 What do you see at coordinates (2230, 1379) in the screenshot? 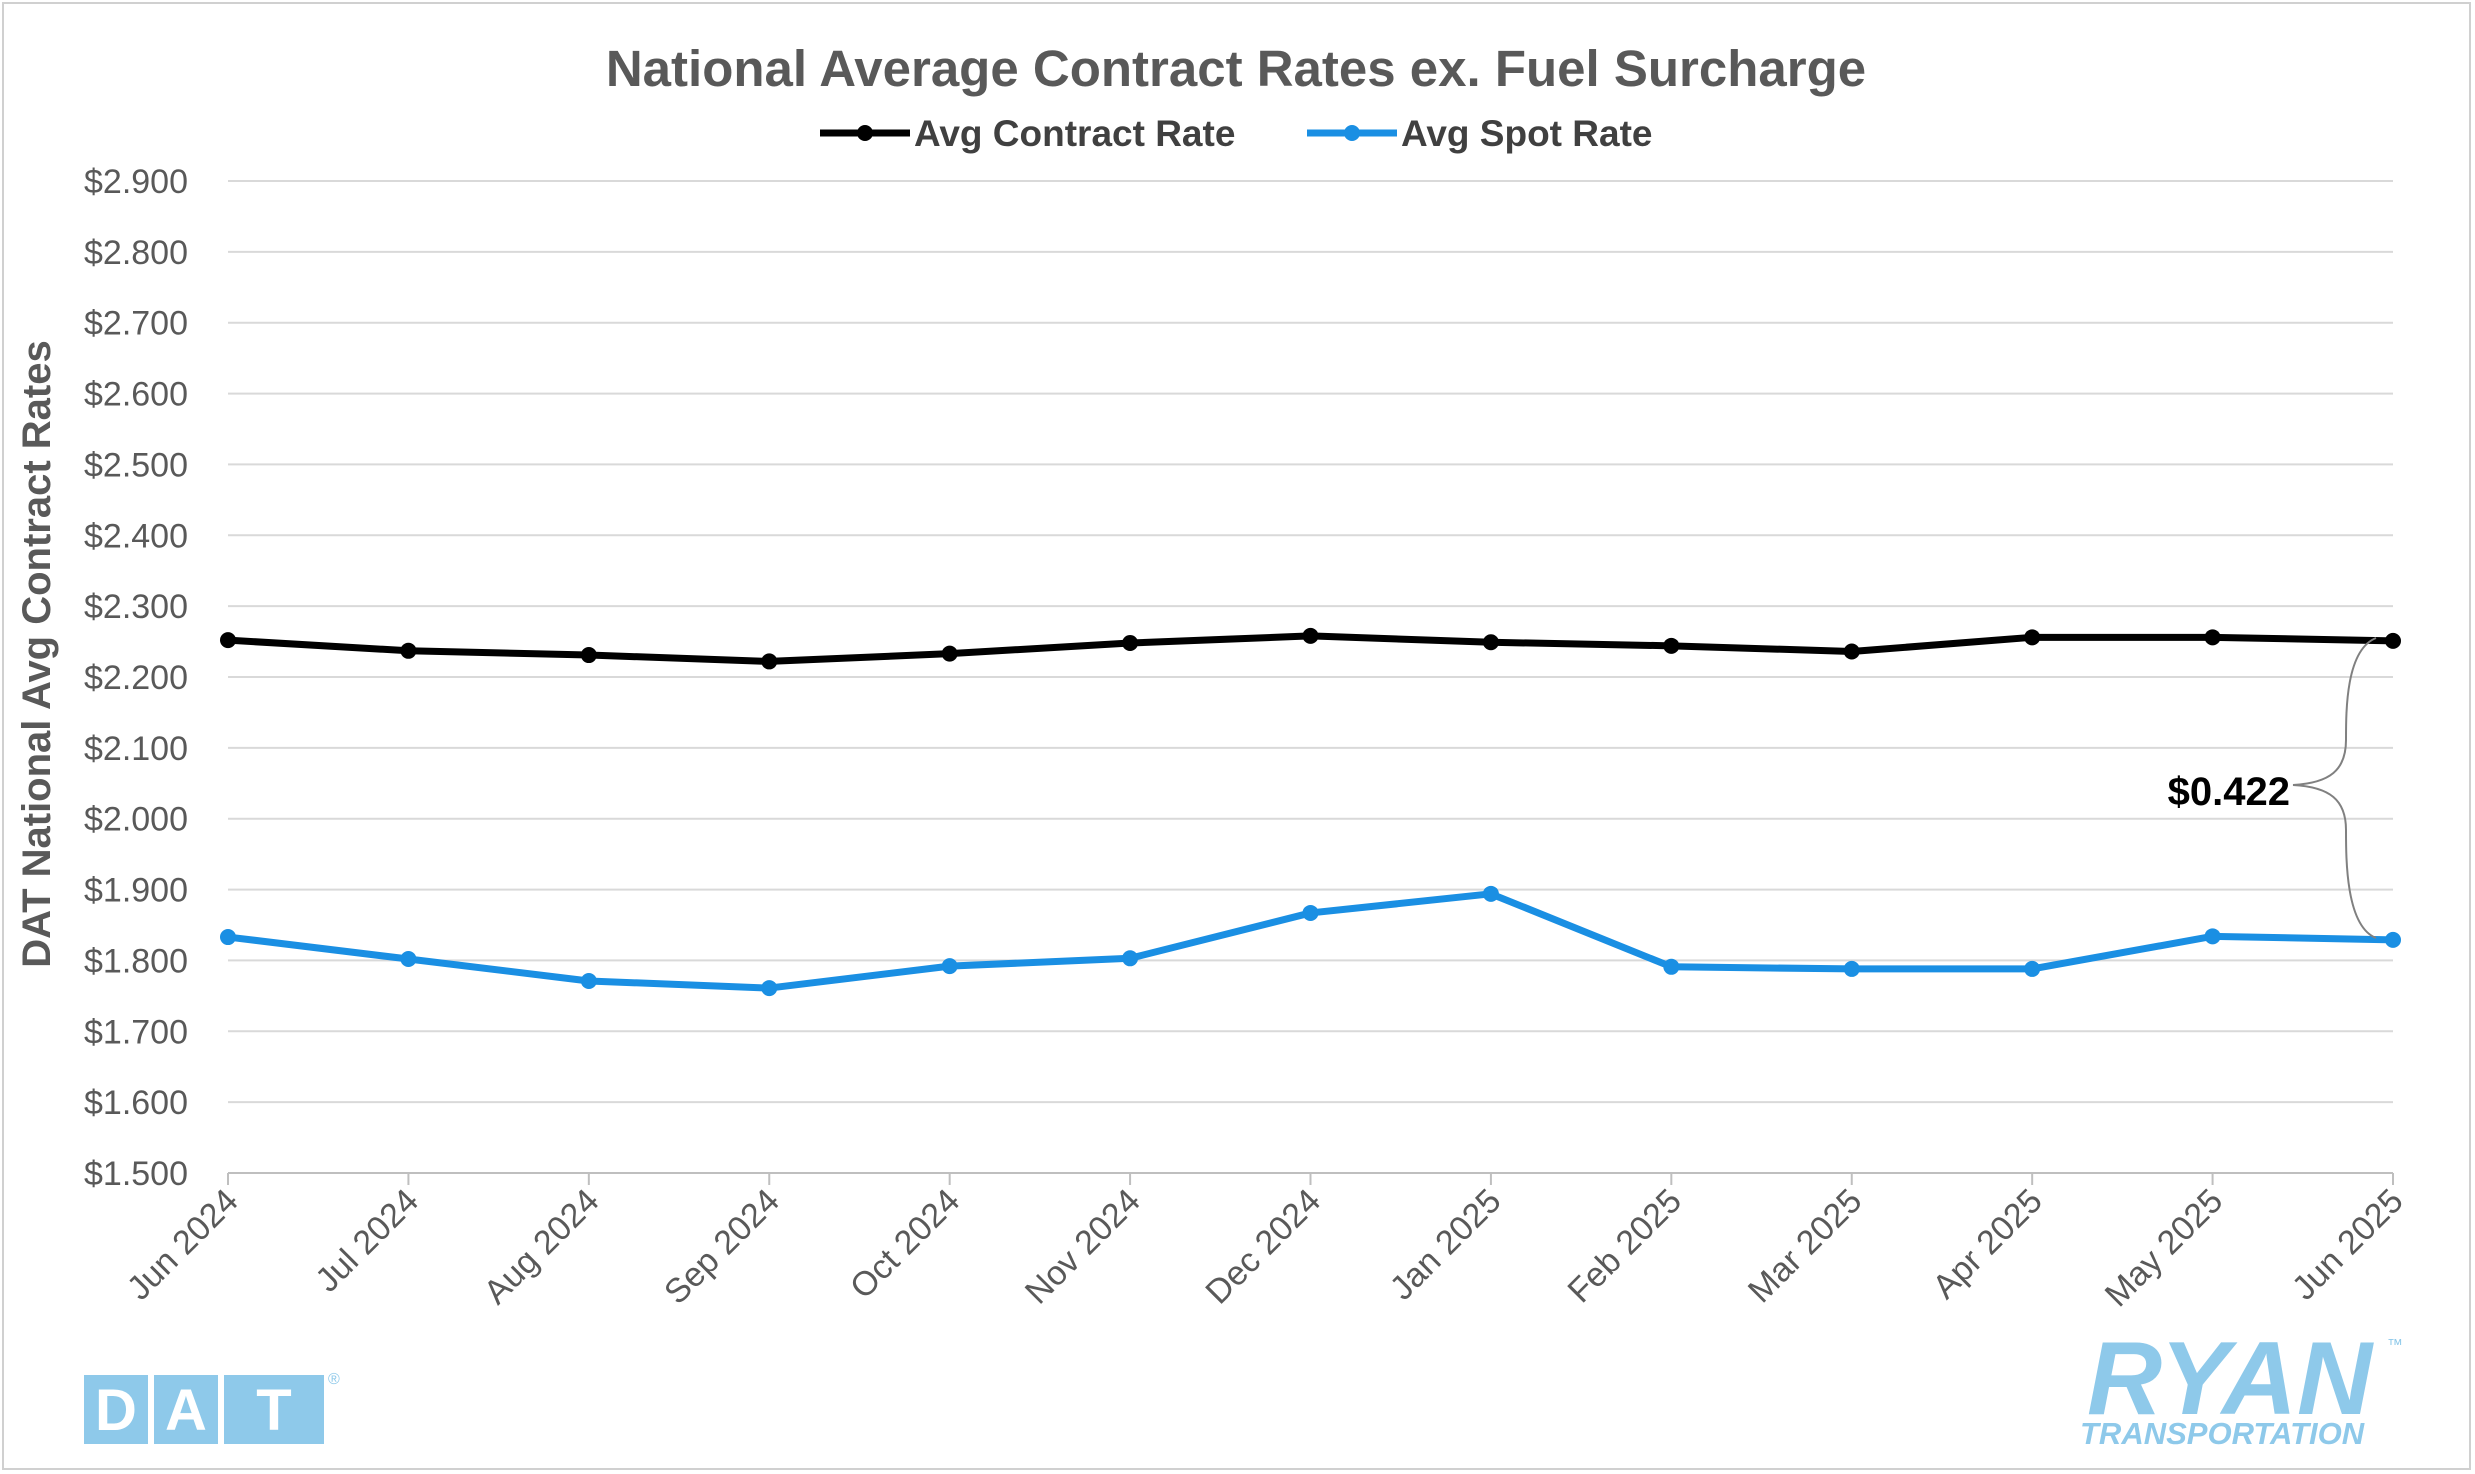
I see `ryan-logo-wordmark: RYAN` at bounding box center [2230, 1379].